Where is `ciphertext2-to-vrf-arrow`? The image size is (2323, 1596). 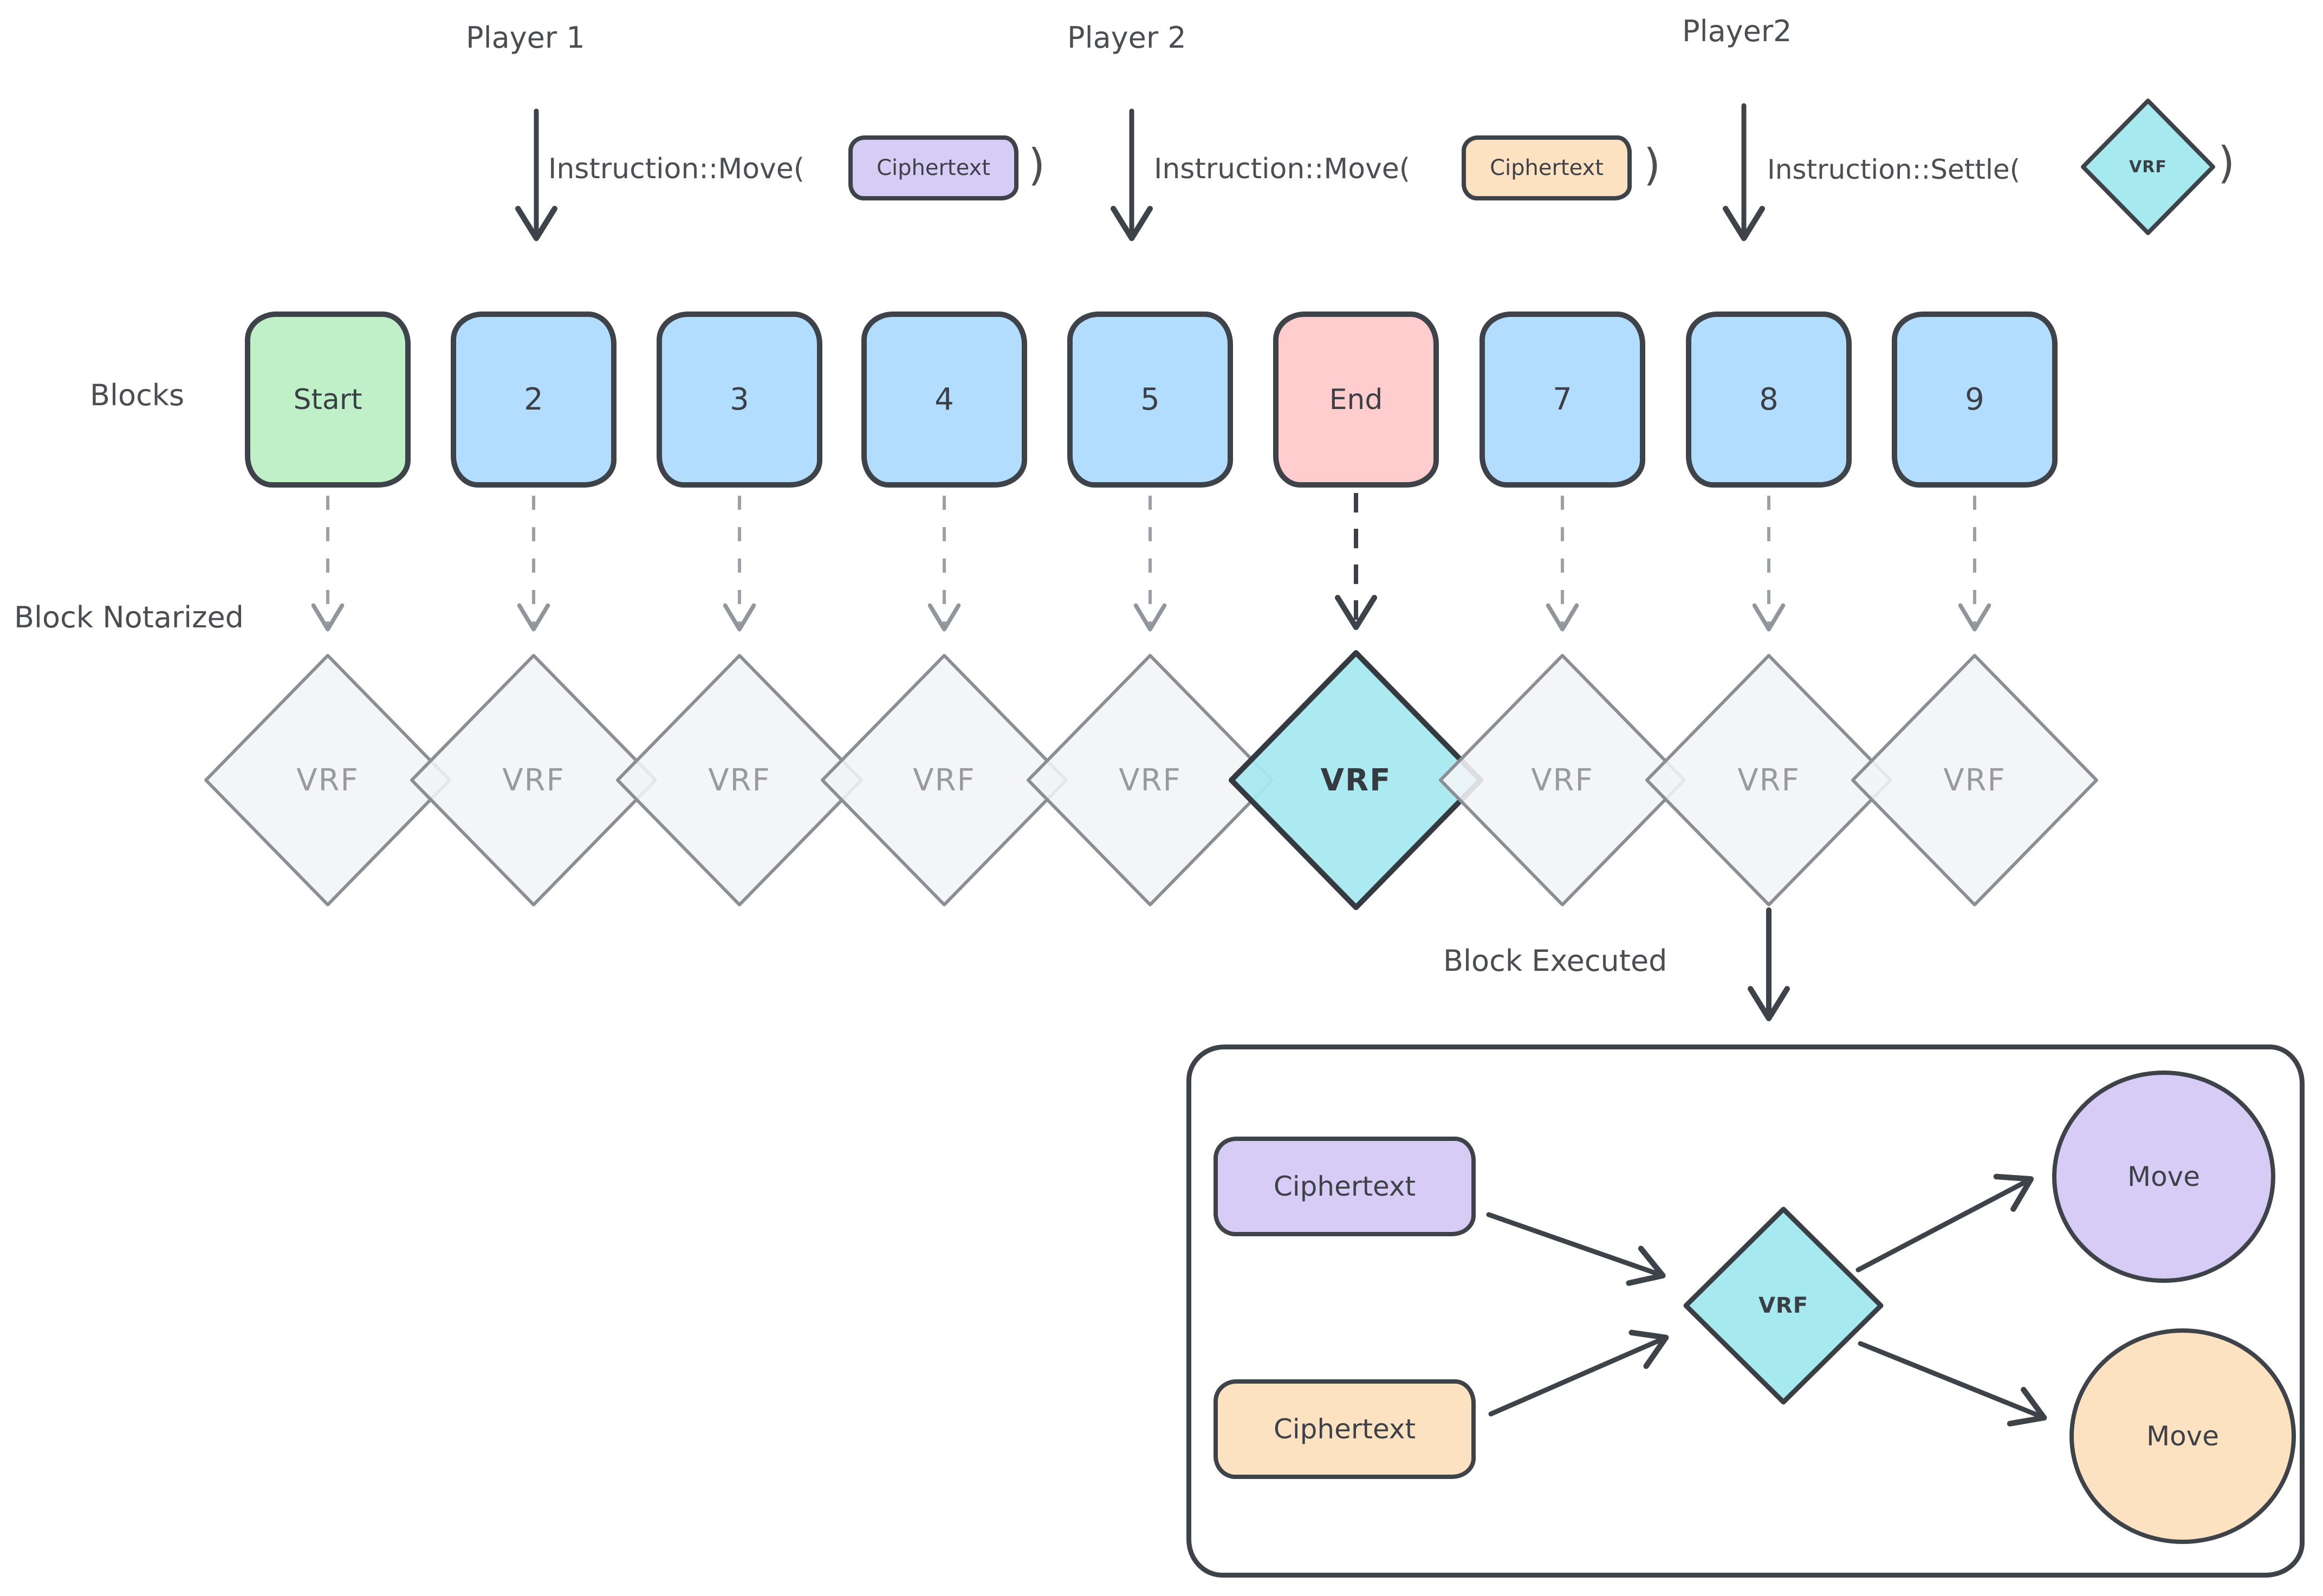
ciphertext2-to-vrf-arrow is located at coordinates (1578, 1373).